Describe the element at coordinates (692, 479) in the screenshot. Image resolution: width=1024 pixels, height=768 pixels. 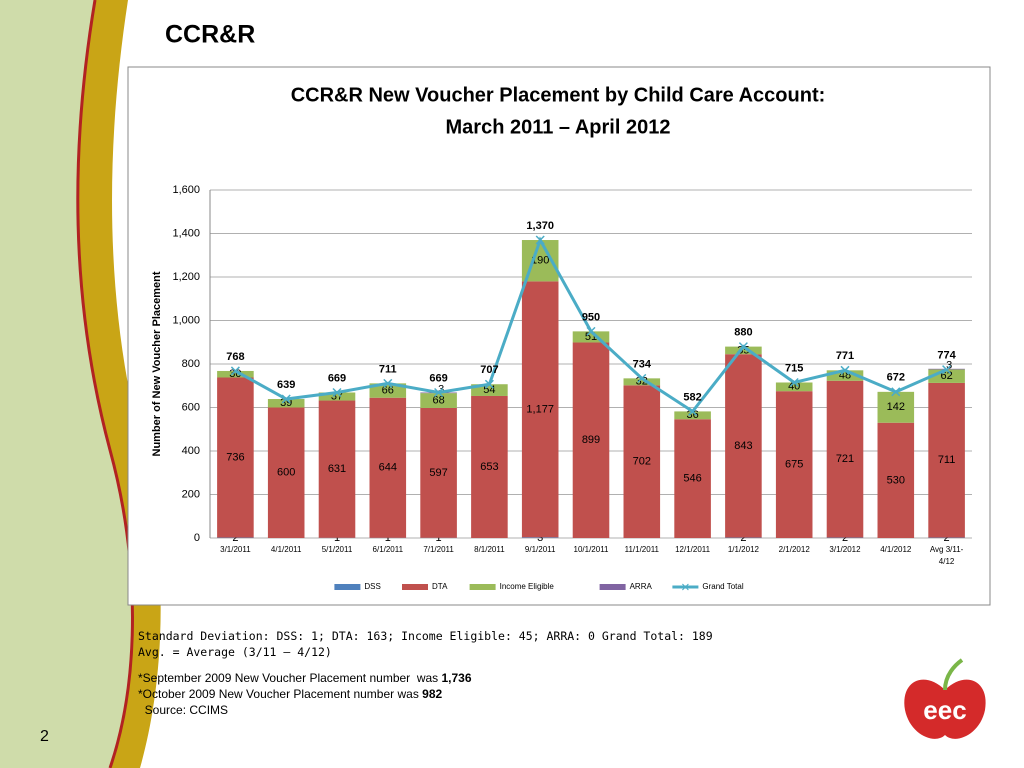
I see `data-label: 546` at that location.